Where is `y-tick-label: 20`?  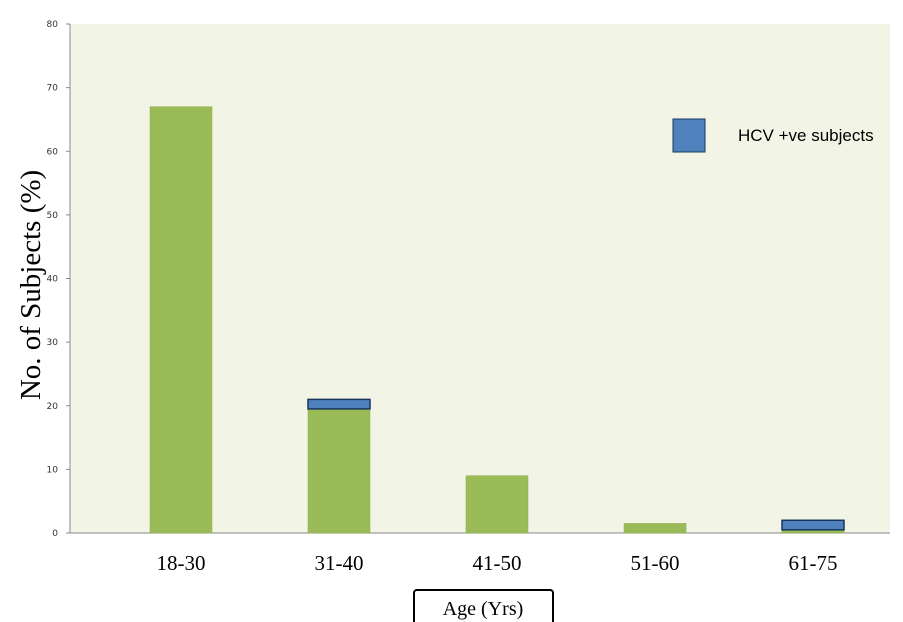
y-tick-label: 20 is located at coordinates (53, 407).